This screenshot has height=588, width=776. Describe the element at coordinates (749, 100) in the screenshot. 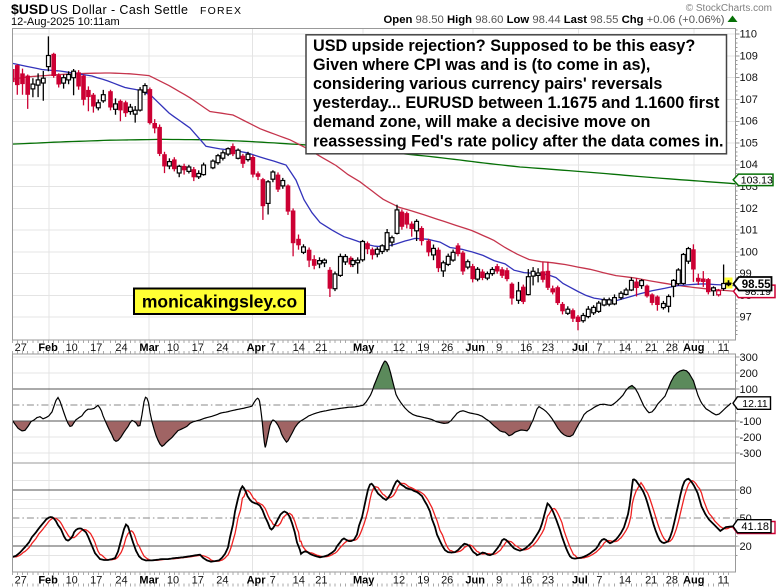

I see `svg-text: 107` at that location.